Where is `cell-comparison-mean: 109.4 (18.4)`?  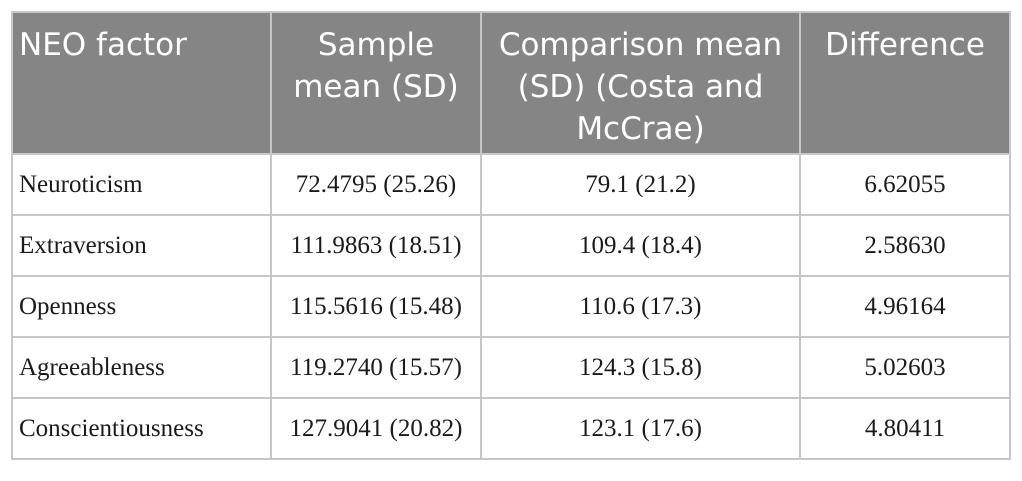 cell-comparison-mean: 109.4 (18.4) is located at coordinates (640, 245).